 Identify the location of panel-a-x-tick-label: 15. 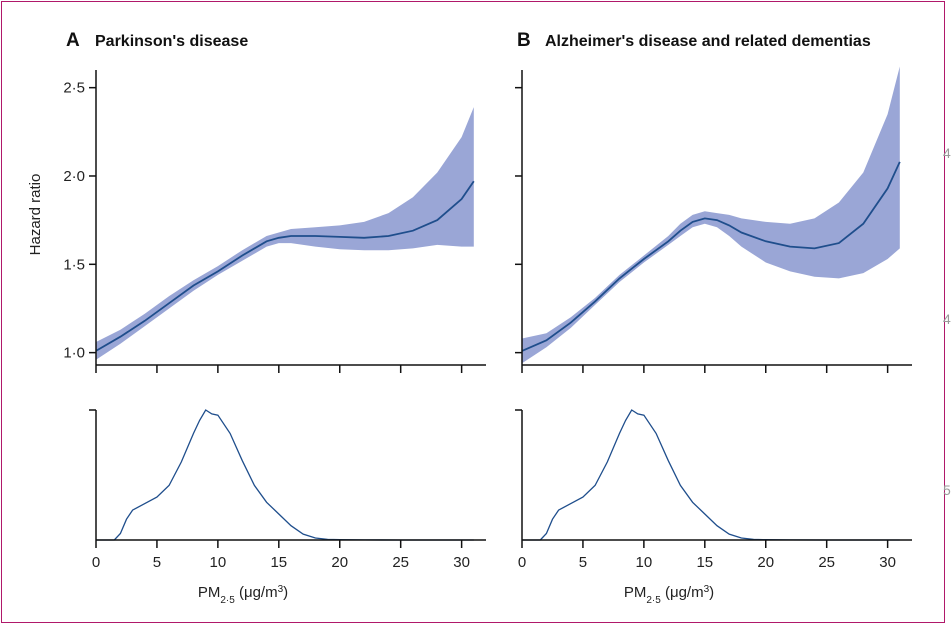
(278, 562).